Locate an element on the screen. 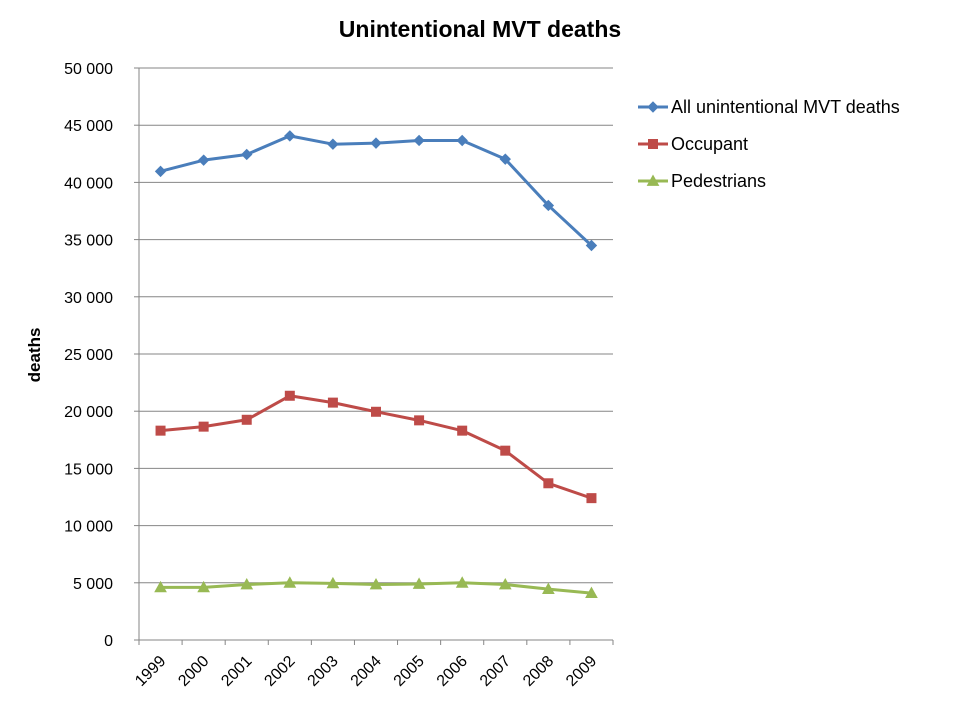 The height and width of the screenshot is (720, 960). x-tick-label: 2000 is located at coordinates (193, 671).